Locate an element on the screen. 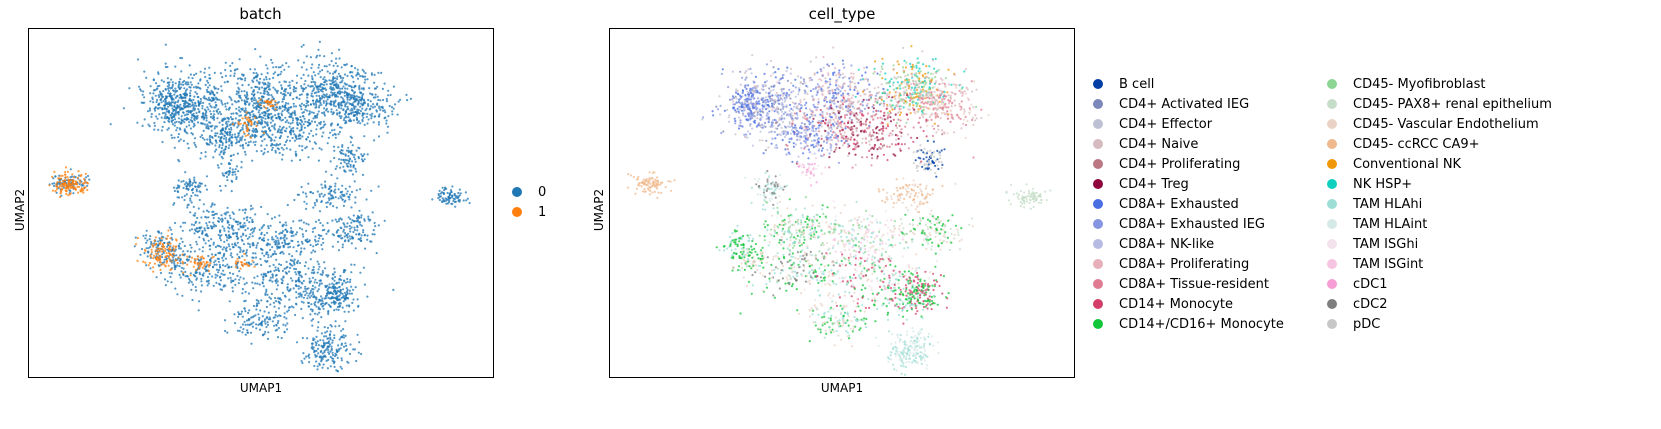 Image resolution: width=1661 pixels, height=429 pixels. legend-label: CD8A+ Exhausted IEG is located at coordinates (1192, 224).